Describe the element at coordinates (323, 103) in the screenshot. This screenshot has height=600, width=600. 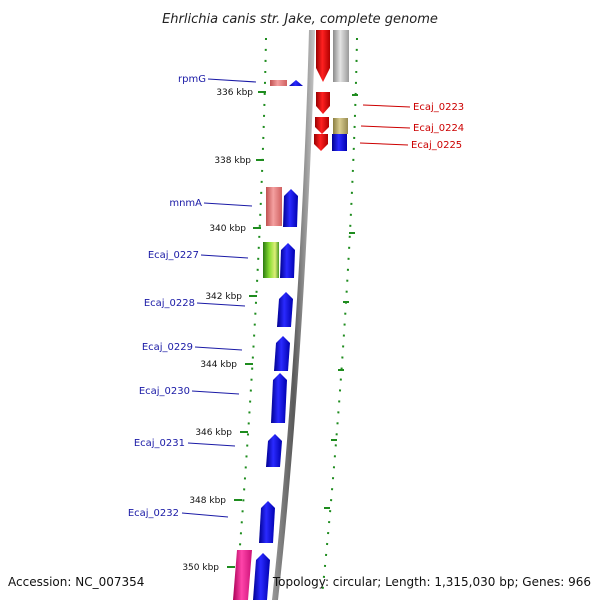
I see `gene-ecaj-0223-arrow` at that location.